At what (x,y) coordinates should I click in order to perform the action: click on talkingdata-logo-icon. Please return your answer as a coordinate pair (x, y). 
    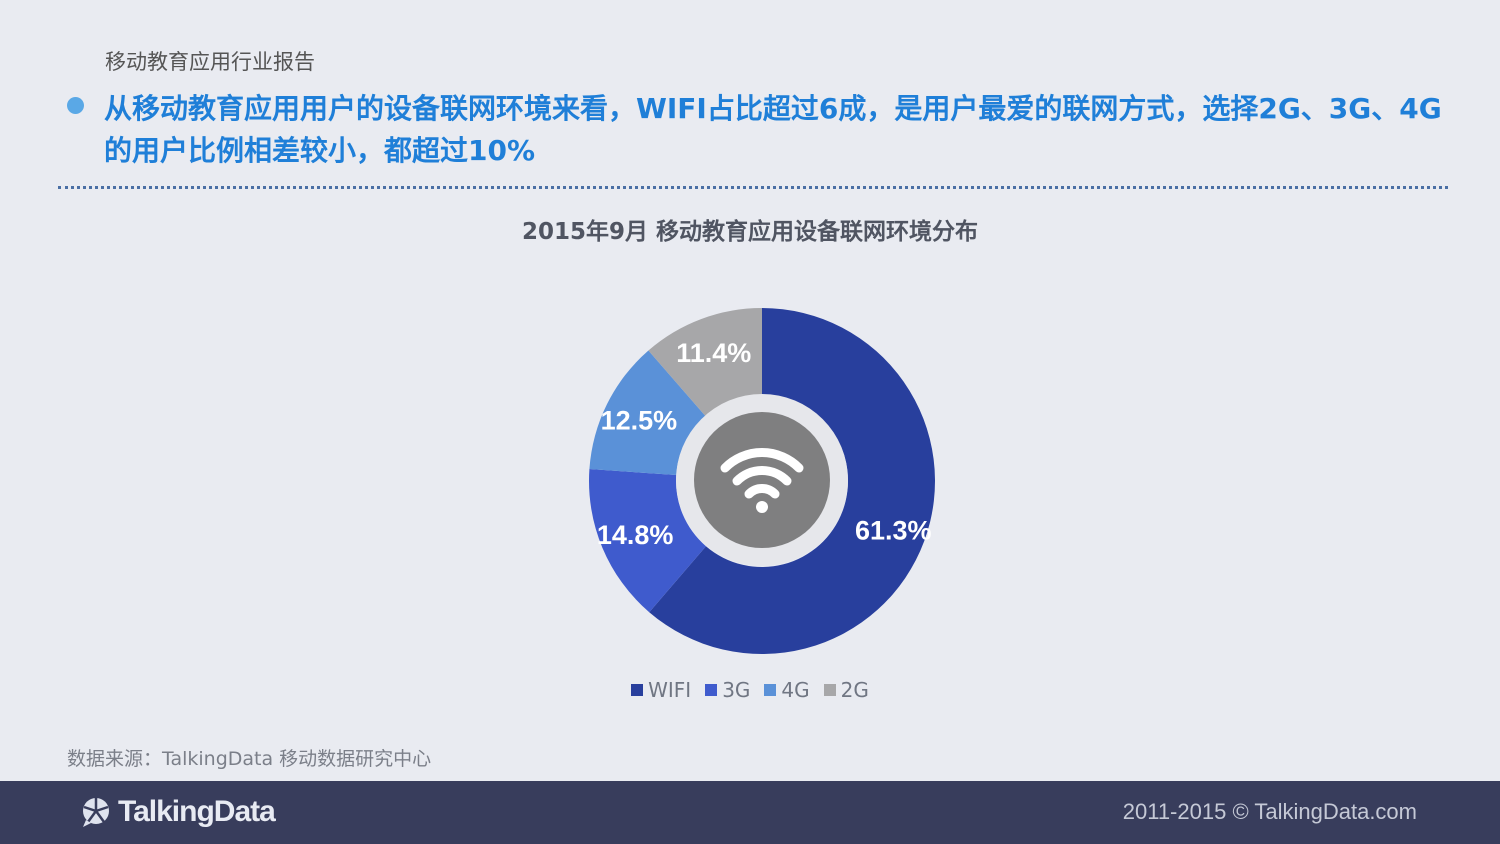
    Looking at the image, I should click on (96, 812).